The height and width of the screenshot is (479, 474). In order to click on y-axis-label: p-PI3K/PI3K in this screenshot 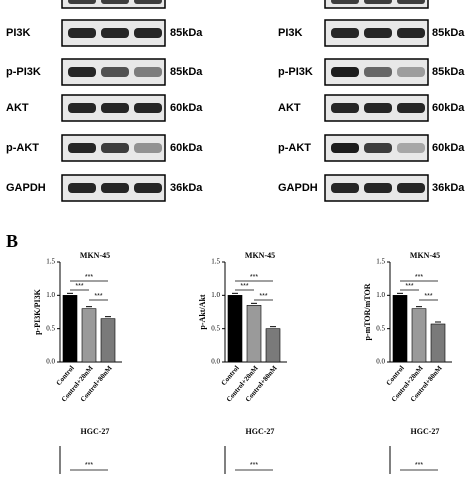, I will do `click(37, 311)`.